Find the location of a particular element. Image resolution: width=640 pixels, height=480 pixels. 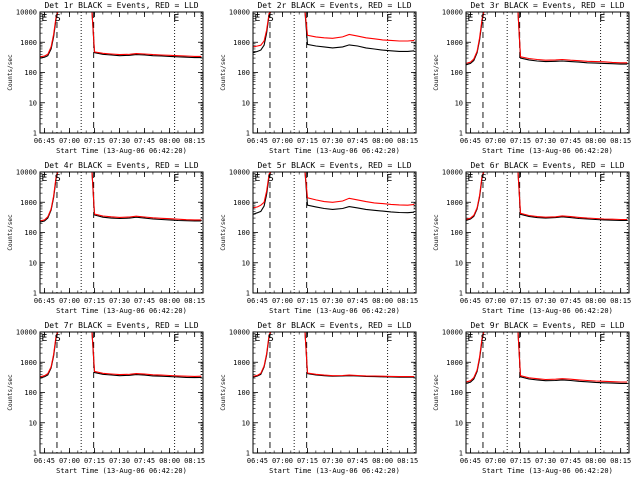

chart-title: Det 4r BLACK = Events, RED = LLD is located at coordinates (121, 165).